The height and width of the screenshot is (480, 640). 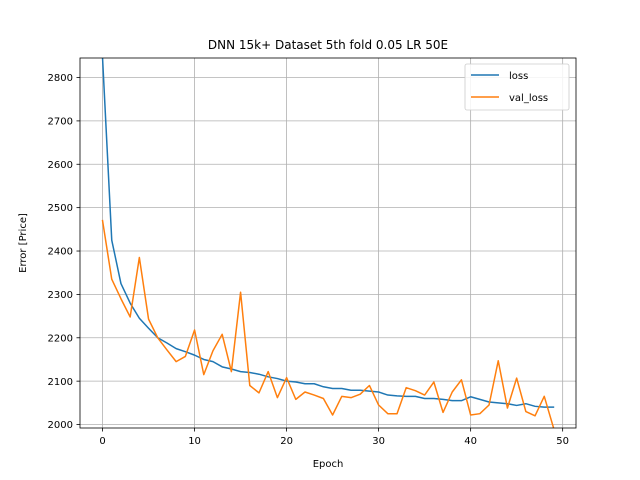 I want to click on x-tick-label: 0, so click(x=102, y=441).